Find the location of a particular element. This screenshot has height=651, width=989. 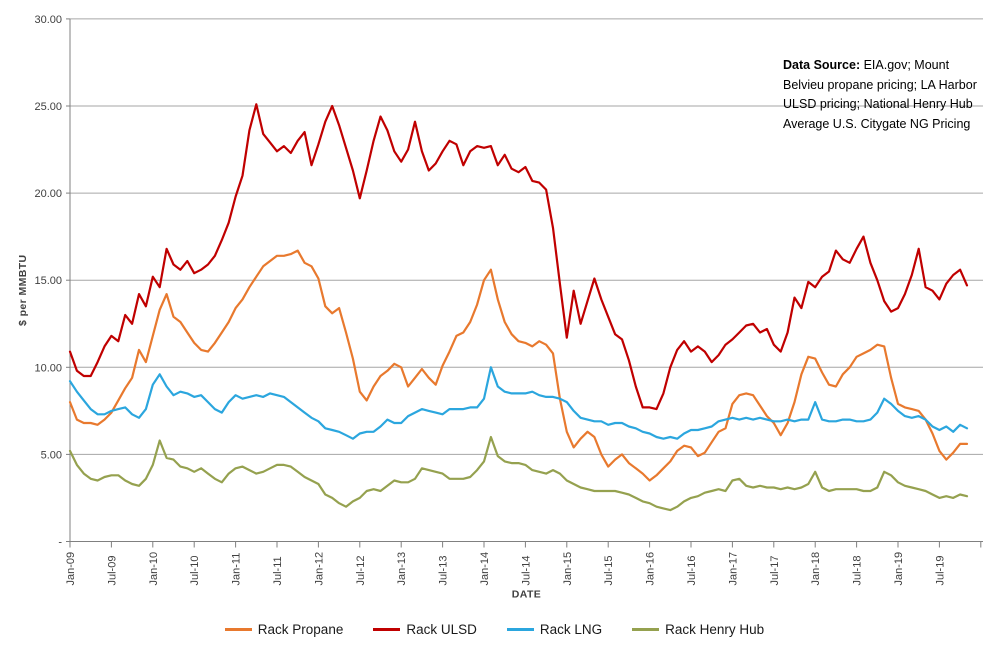

x-axis-label-Jan-12: Jan-12 is located at coordinates (319, 569).